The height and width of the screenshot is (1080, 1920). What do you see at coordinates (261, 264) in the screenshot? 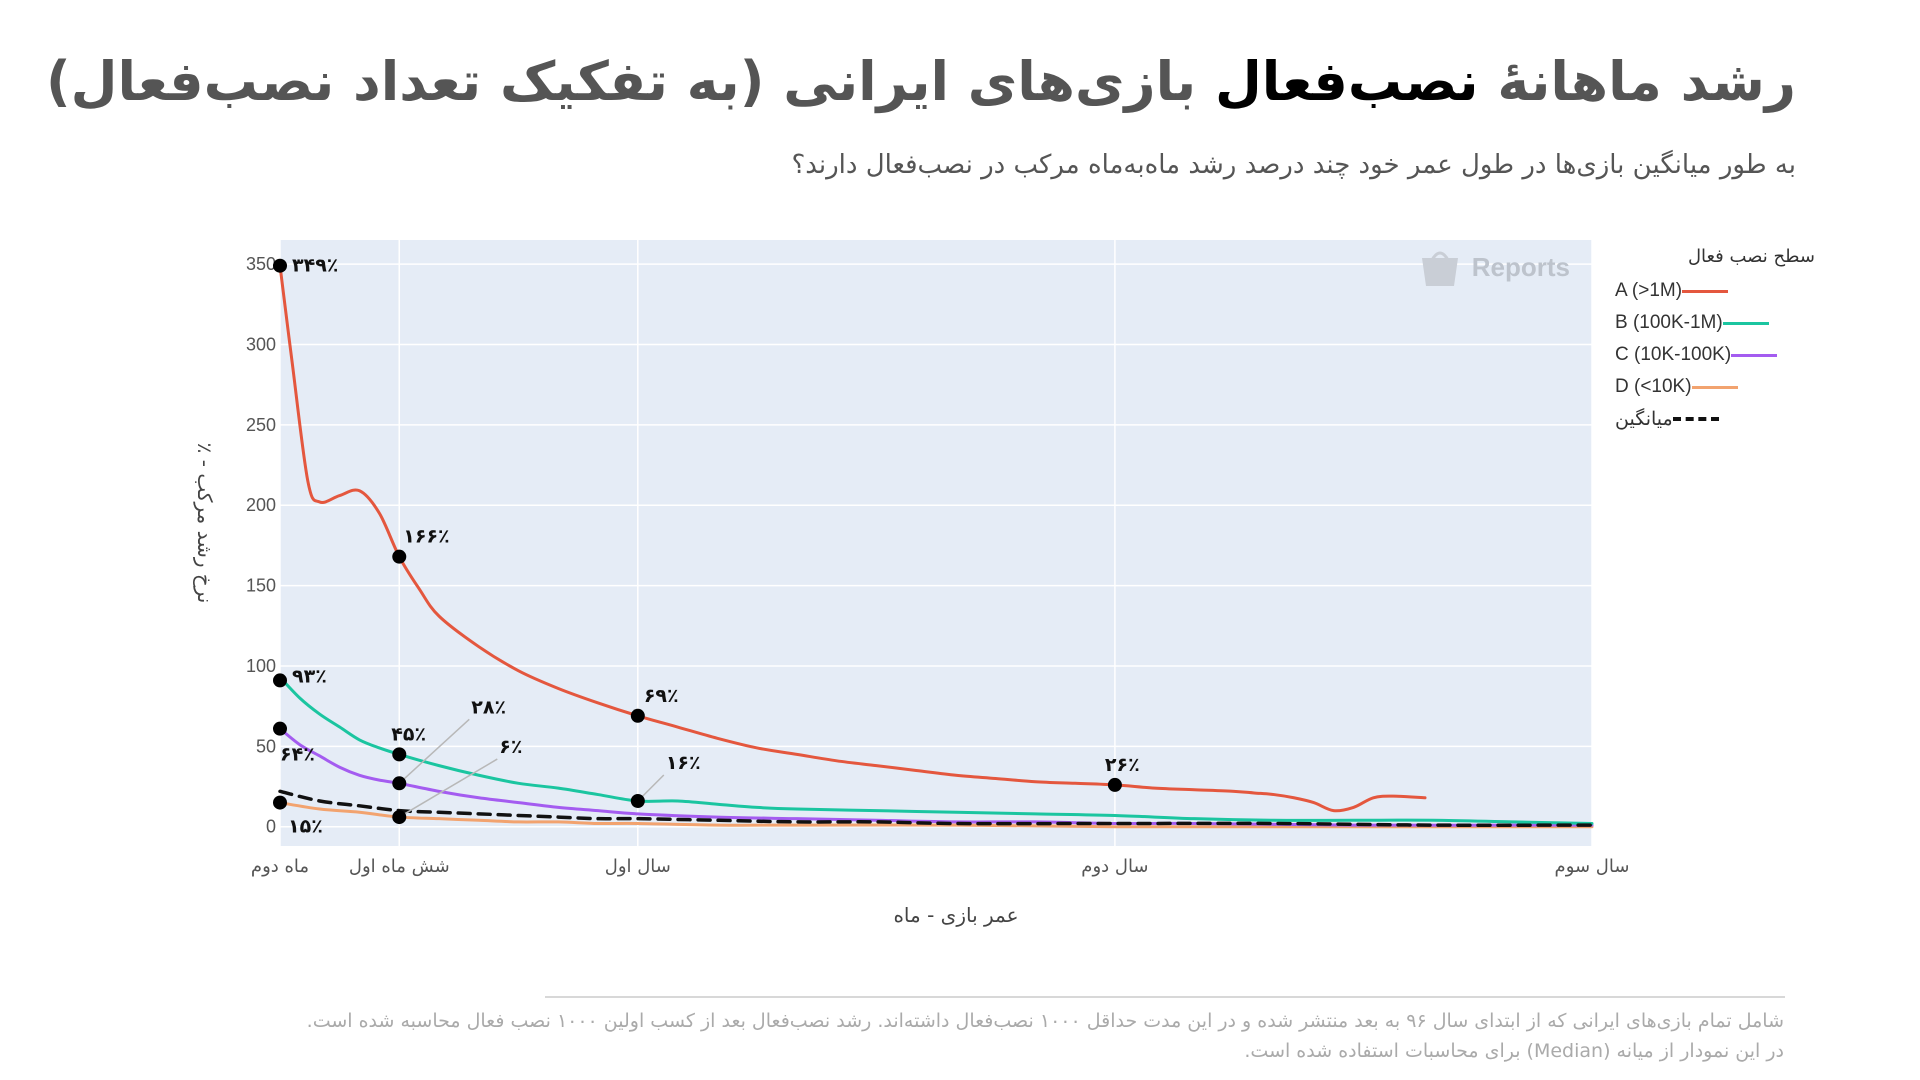
I see `y-tick-label: 350` at bounding box center [261, 264].